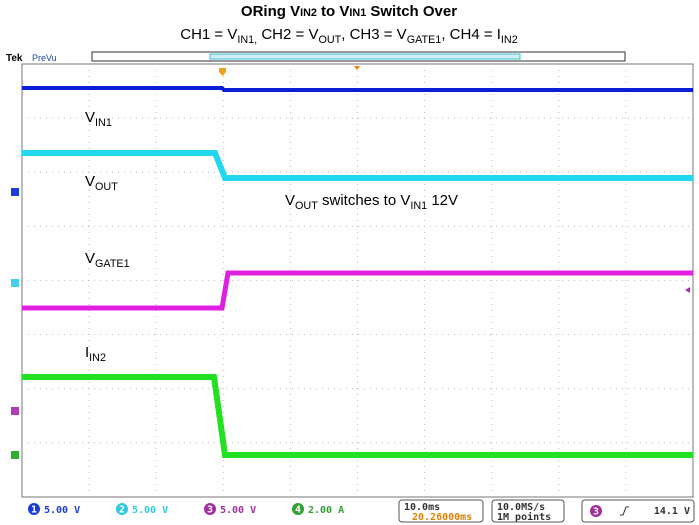 Image resolution: width=699 pixels, height=525 pixels. What do you see at coordinates (14, 58) in the screenshot?
I see `brand: Tek` at bounding box center [14, 58].